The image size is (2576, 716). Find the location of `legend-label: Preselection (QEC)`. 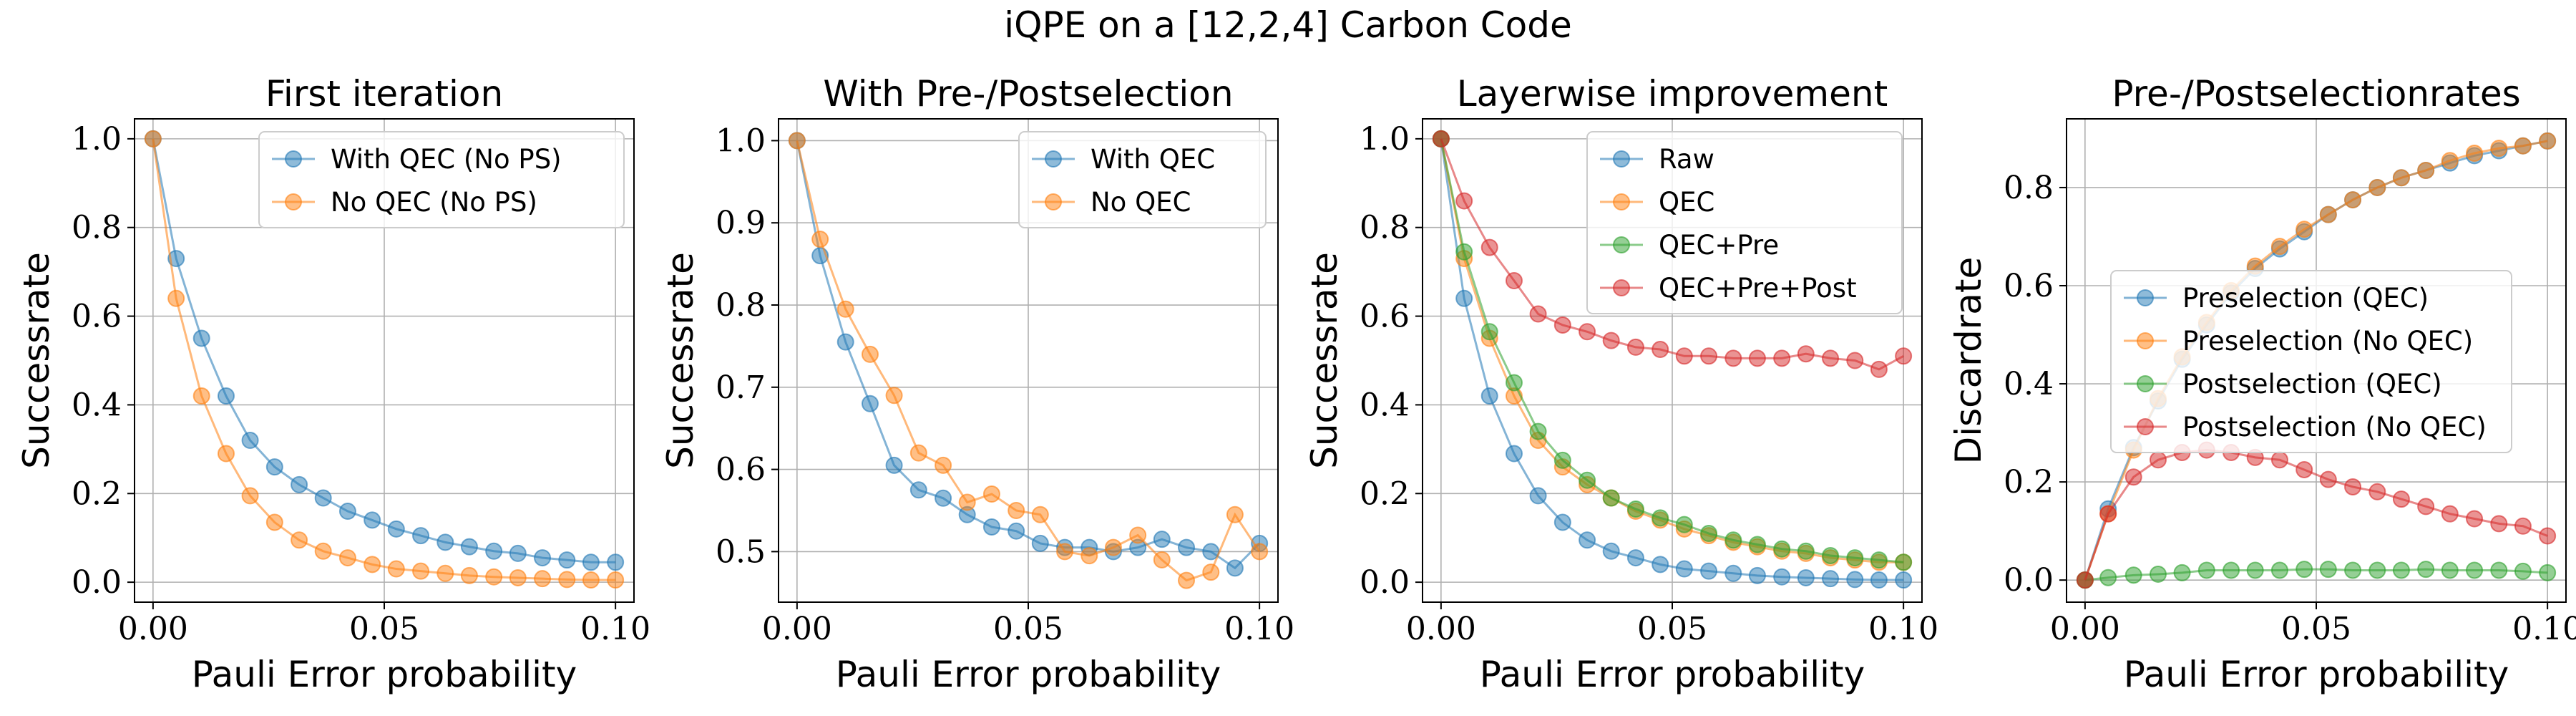

legend-label: Preselection (QEC) is located at coordinates (2305, 298).